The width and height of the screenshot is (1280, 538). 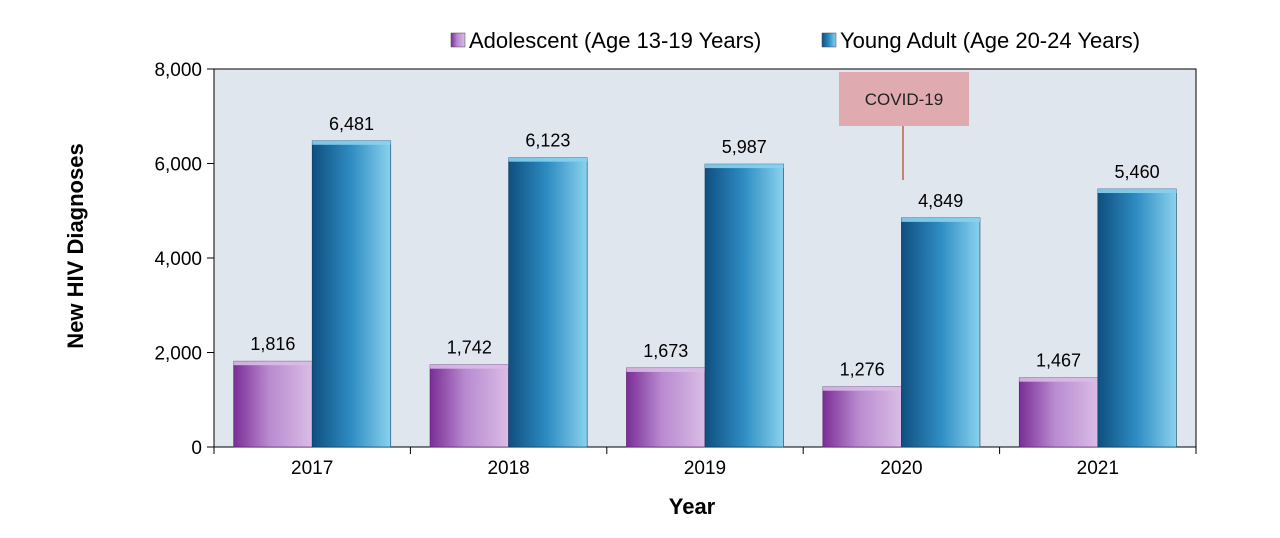 What do you see at coordinates (75, 245) in the screenshot?
I see `y-axis-title: New HIV Diagnoses` at bounding box center [75, 245].